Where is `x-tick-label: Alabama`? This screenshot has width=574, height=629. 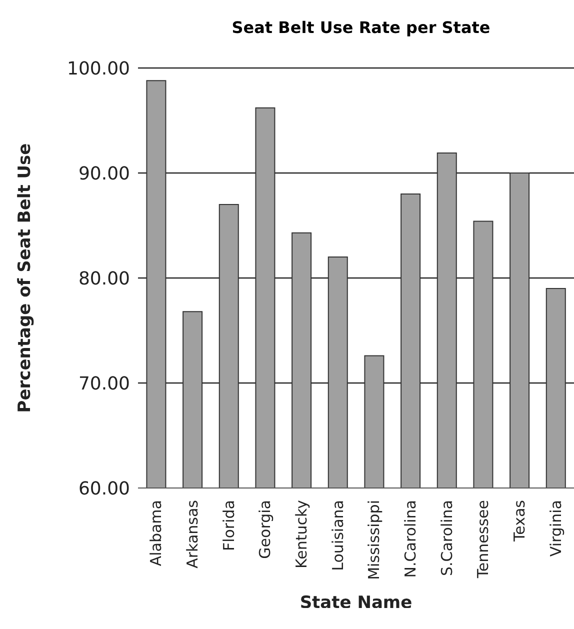
x-tick-label: Alabama is located at coordinates (156, 533).